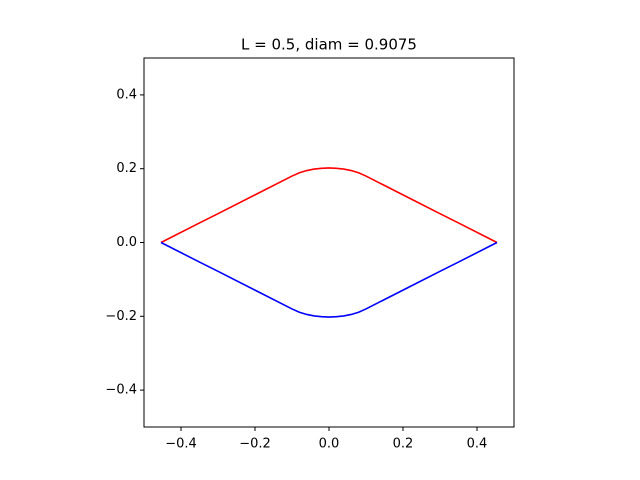 The image size is (640, 480). What do you see at coordinates (126, 242) in the screenshot?
I see `y-tick-label: 0.0` at bounding box center [126, 242].